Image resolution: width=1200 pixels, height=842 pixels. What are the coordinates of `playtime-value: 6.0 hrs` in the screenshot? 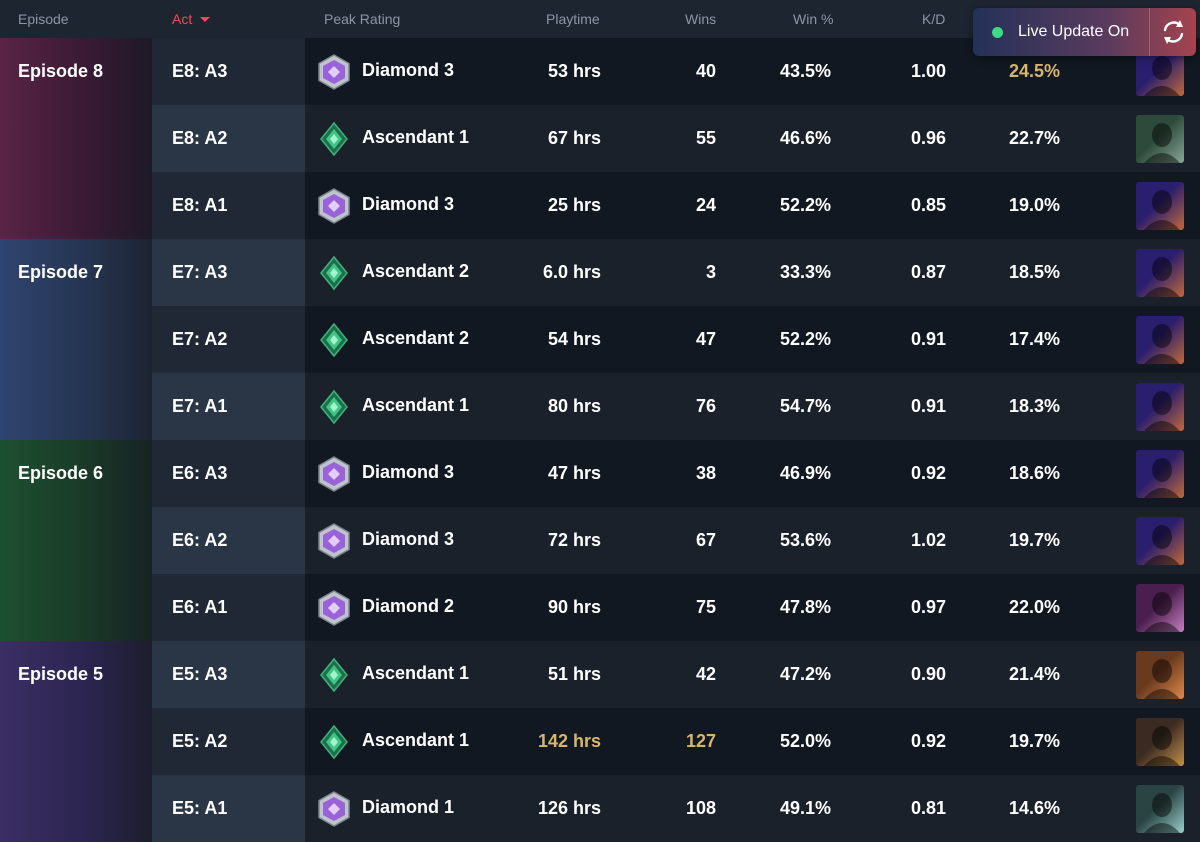 It's located at (571, 272).